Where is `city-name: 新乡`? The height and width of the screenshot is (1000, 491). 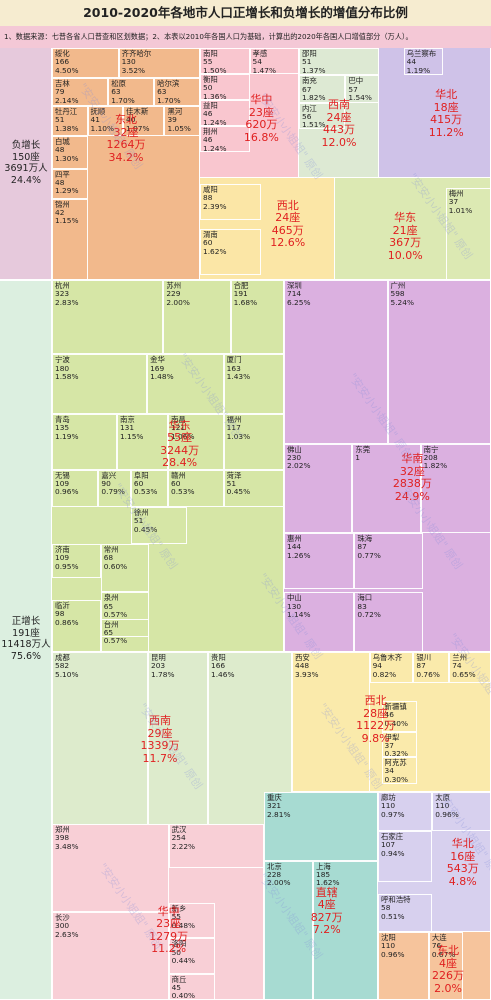
city-name: 新乡 is located at coordinates (179, 909).